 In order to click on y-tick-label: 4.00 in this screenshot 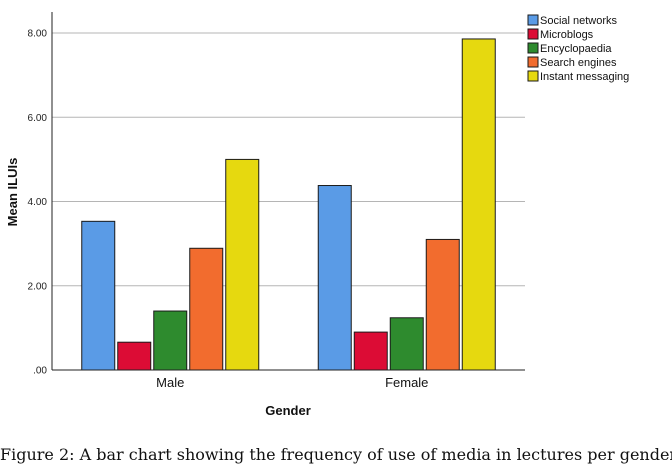, I will do `click(38, 202)`.